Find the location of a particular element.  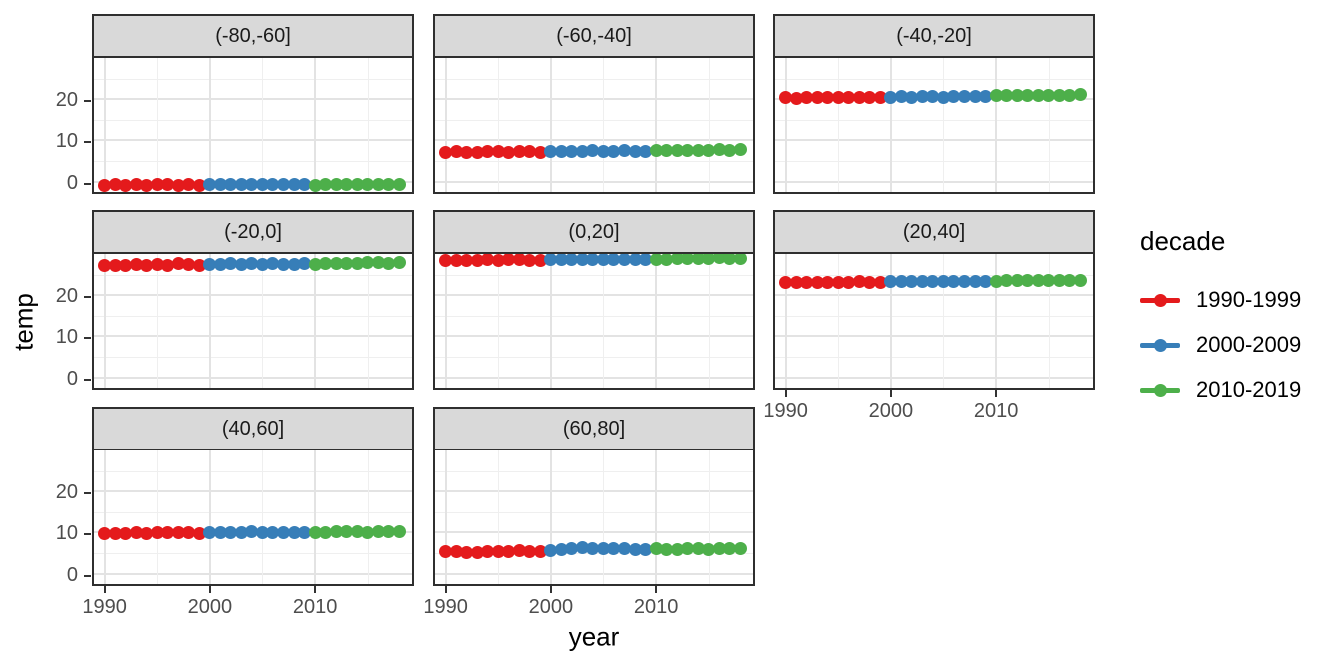

legend-entry: 1990-1999 is located at coordinates (1240, 299).